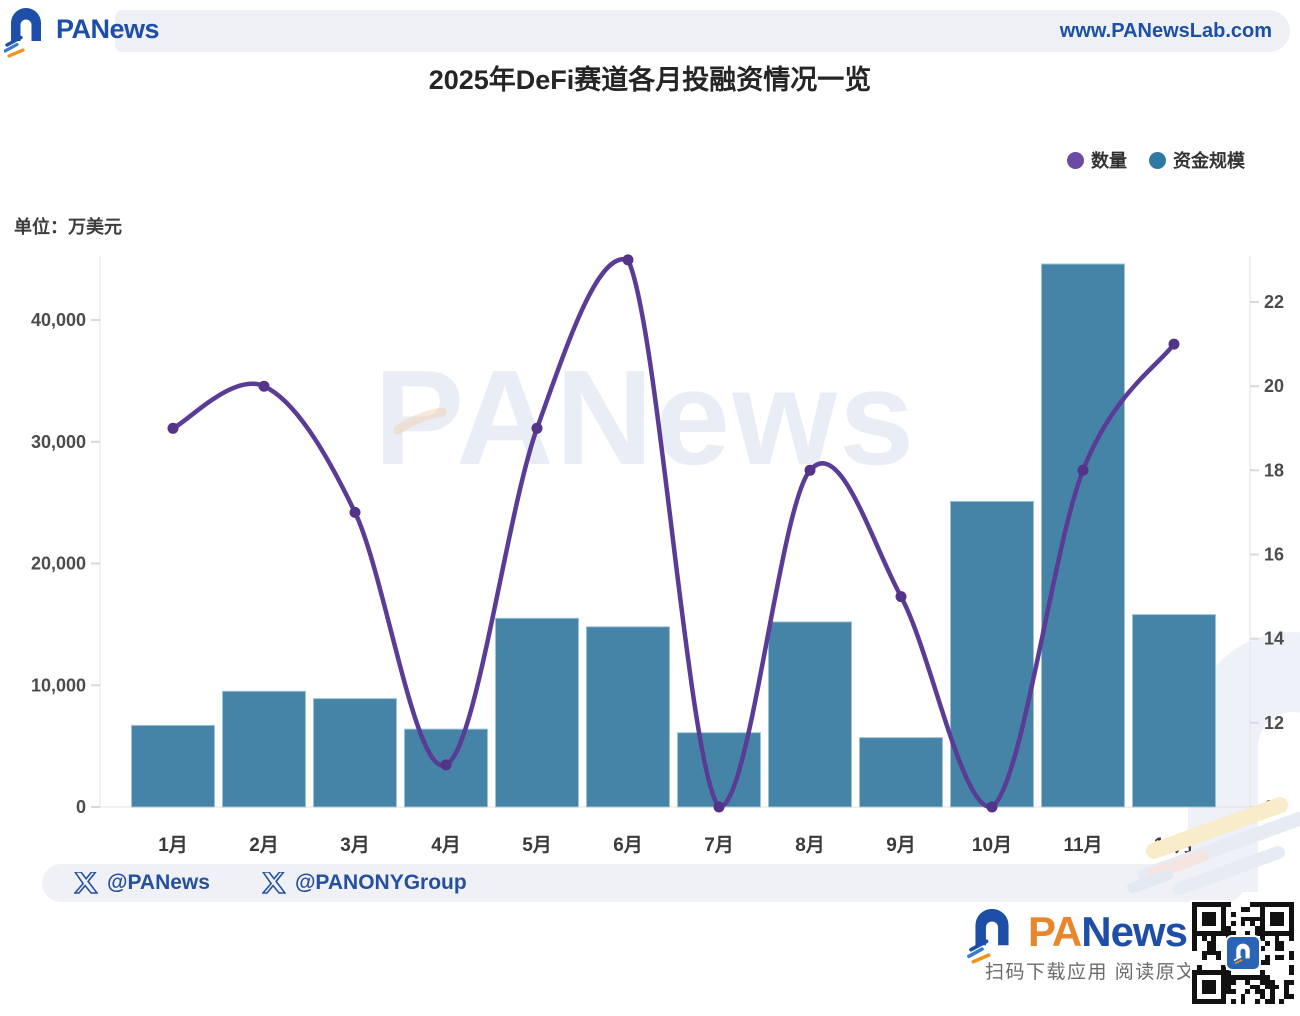  Describe the element at coordinates (901, 845) in the screenshot. I see `x-axis-label: 9月` at that location.